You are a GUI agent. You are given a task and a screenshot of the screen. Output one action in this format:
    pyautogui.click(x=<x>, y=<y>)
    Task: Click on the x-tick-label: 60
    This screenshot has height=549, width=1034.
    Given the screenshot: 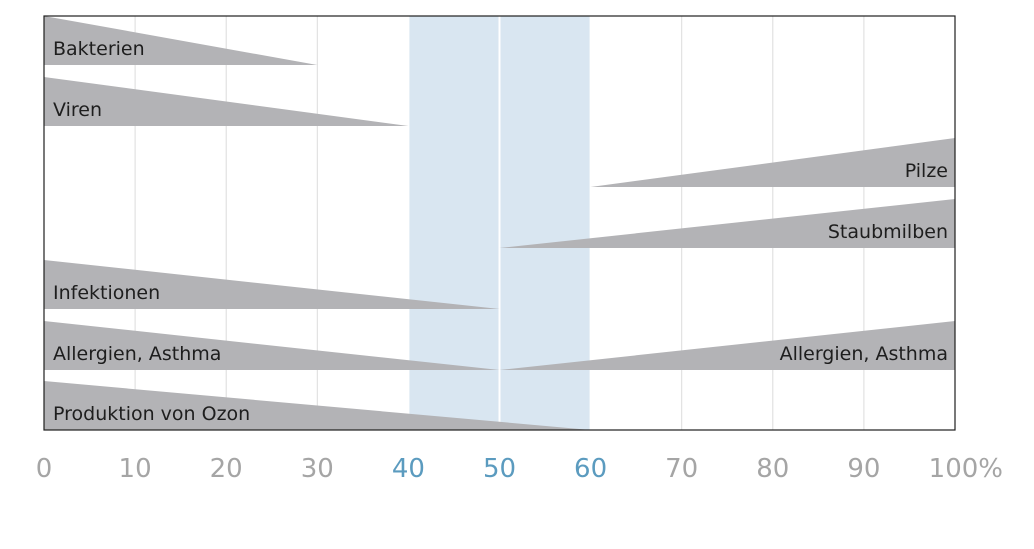 What is the action you would take?
    pyautogui.click(x=590, y=469)
    